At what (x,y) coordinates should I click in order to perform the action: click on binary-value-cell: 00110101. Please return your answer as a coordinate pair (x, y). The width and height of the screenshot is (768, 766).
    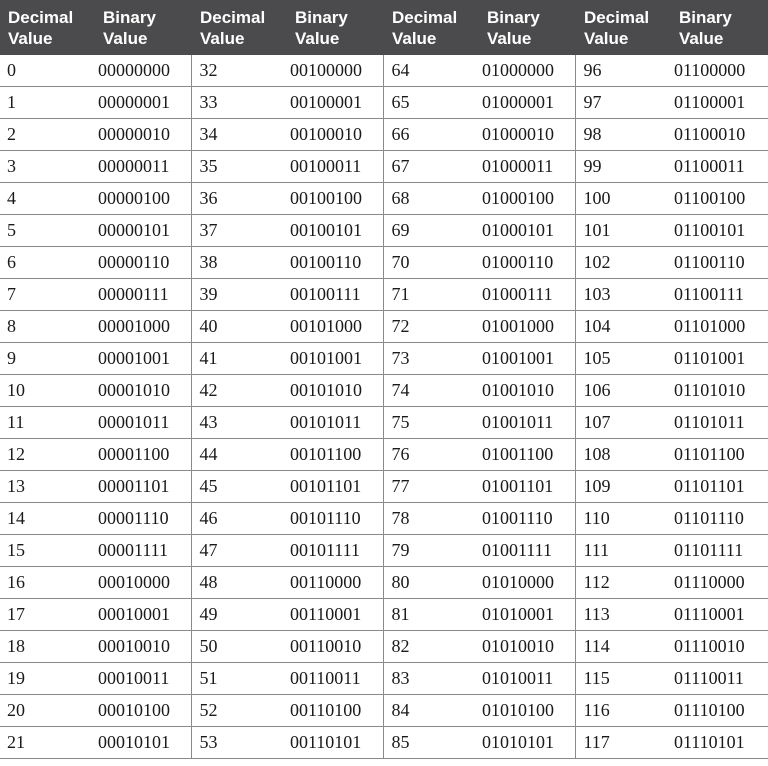
    Looking at the image, I should click on (335, 742).